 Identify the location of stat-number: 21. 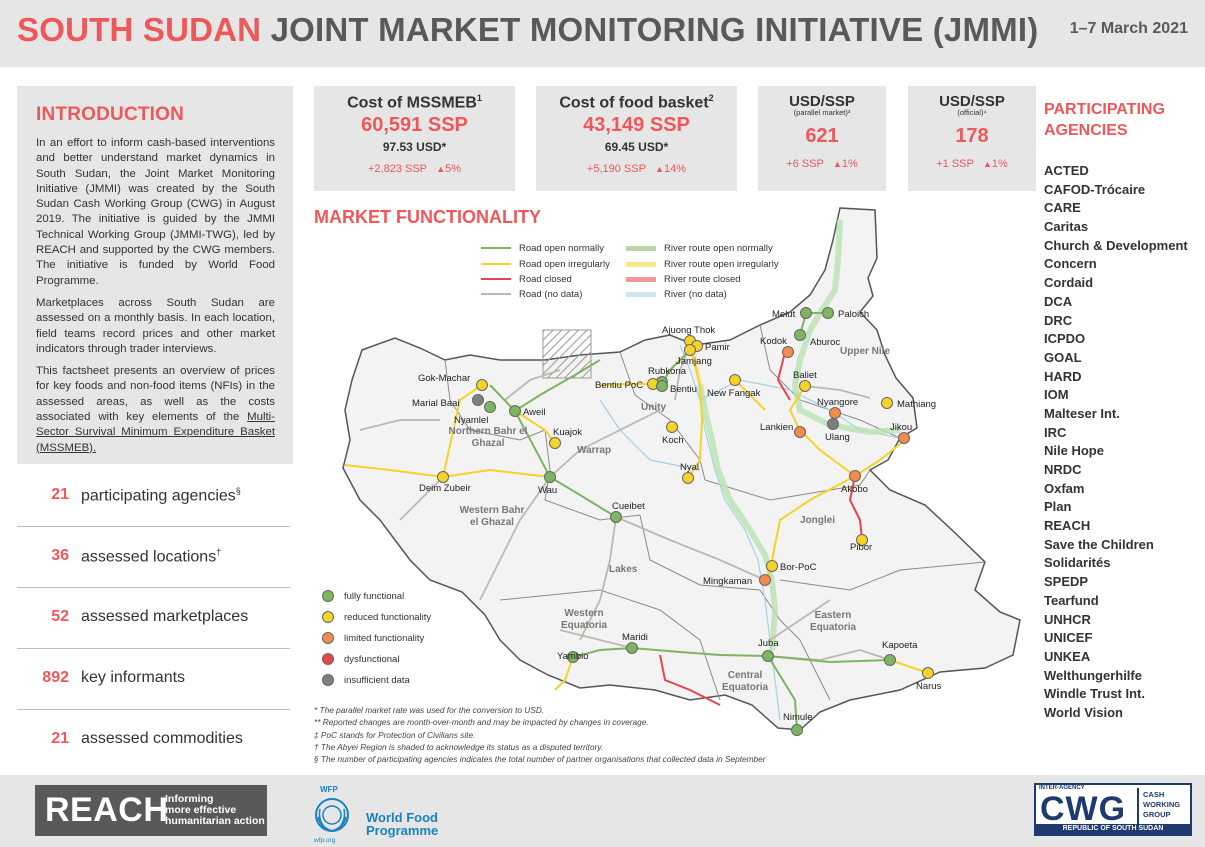
(60, 738).